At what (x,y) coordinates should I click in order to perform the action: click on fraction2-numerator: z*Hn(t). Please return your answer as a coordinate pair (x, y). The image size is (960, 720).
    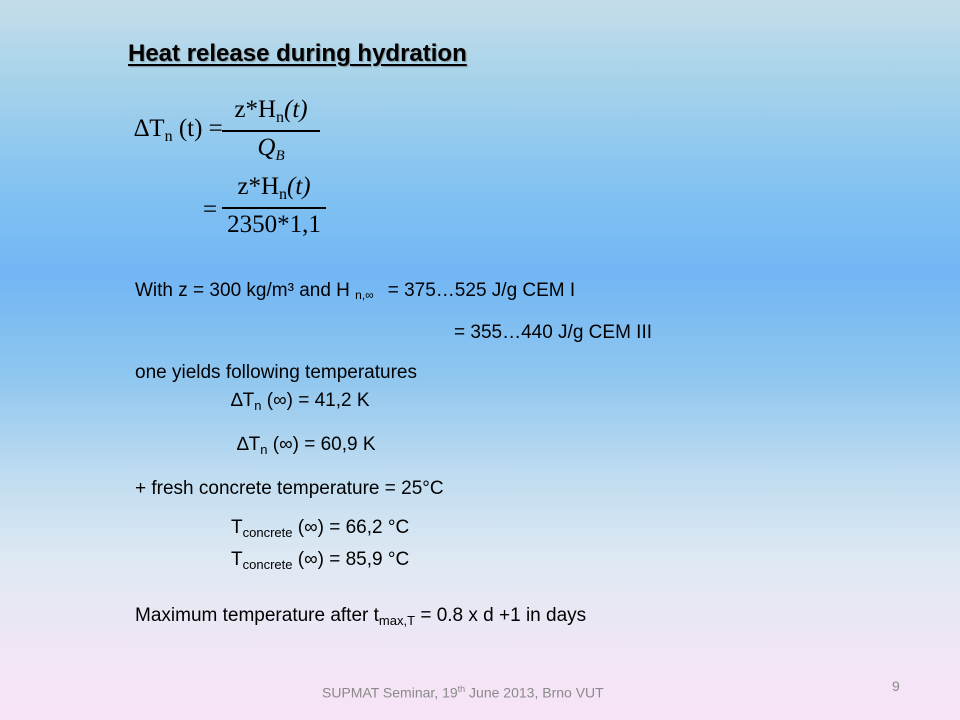
    Looking at the image, I should click on (274, 188).